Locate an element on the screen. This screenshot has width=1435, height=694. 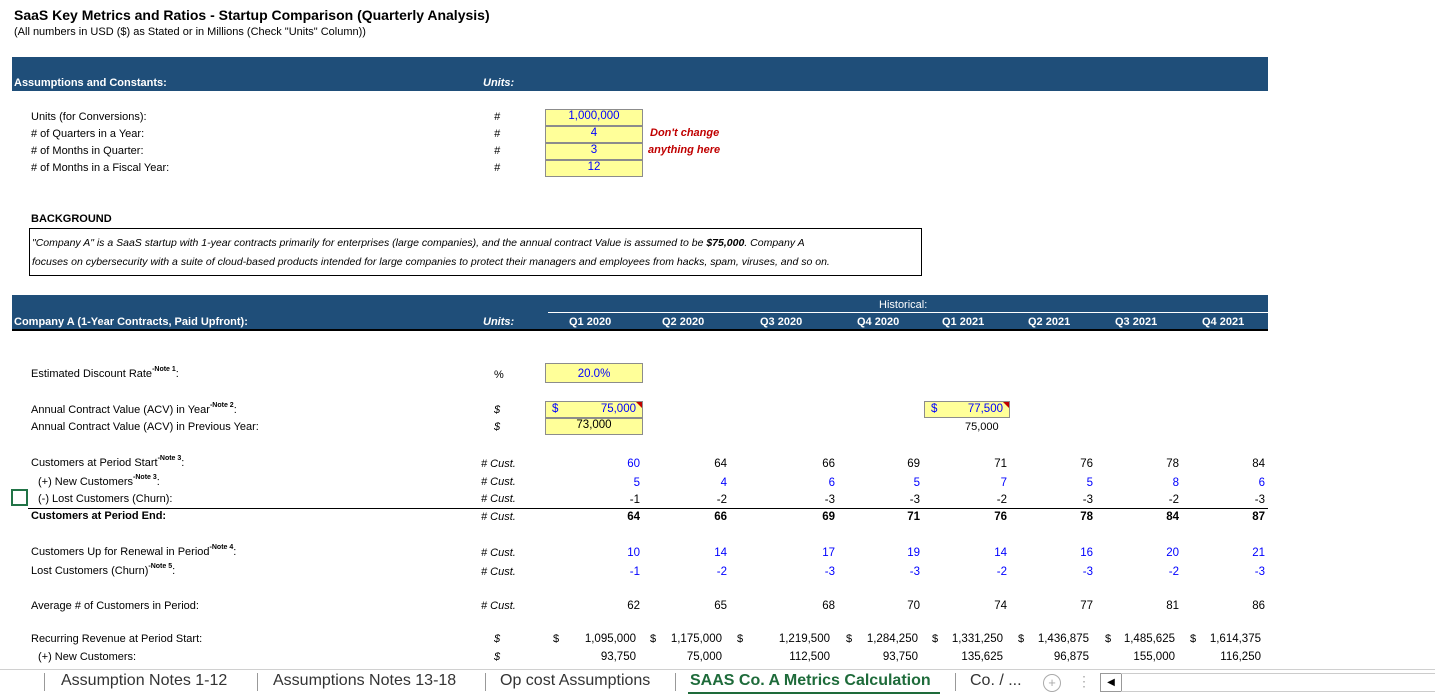
quarter-header: Q2 2021 is located at coordinates (1049, 322).